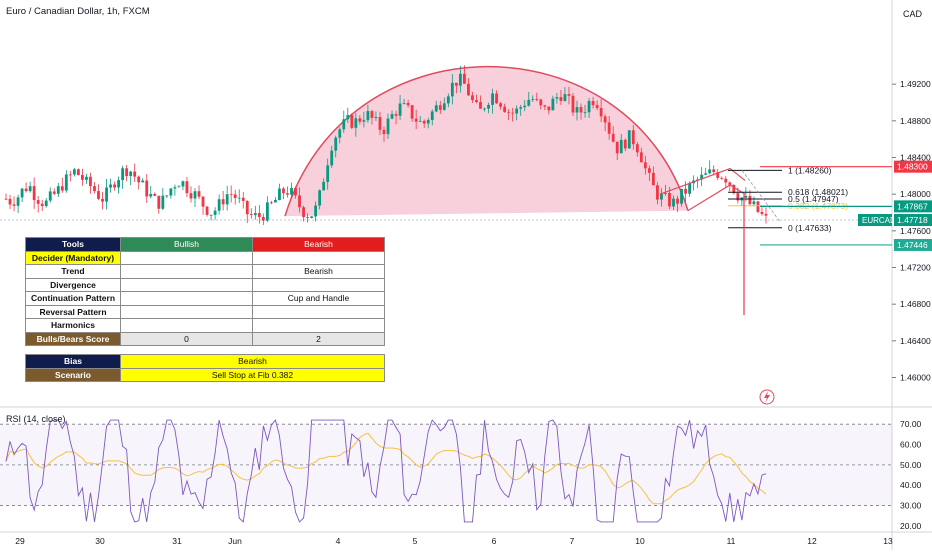 The height and width of the screenshot is (555, 932). I want to click on time-tick-label: 7, so click(572, 541).